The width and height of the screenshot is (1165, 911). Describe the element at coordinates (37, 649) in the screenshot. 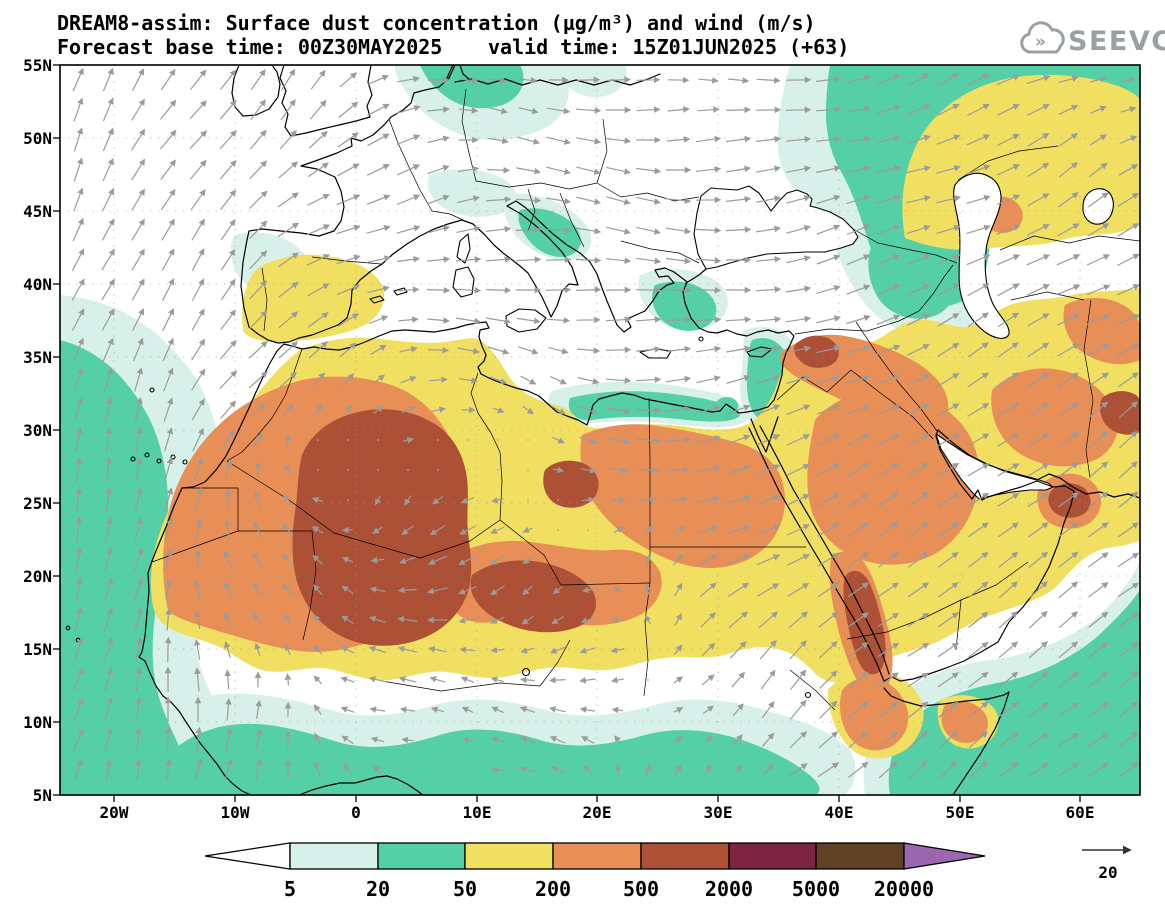

I see `lat-label: 15N` at that location.